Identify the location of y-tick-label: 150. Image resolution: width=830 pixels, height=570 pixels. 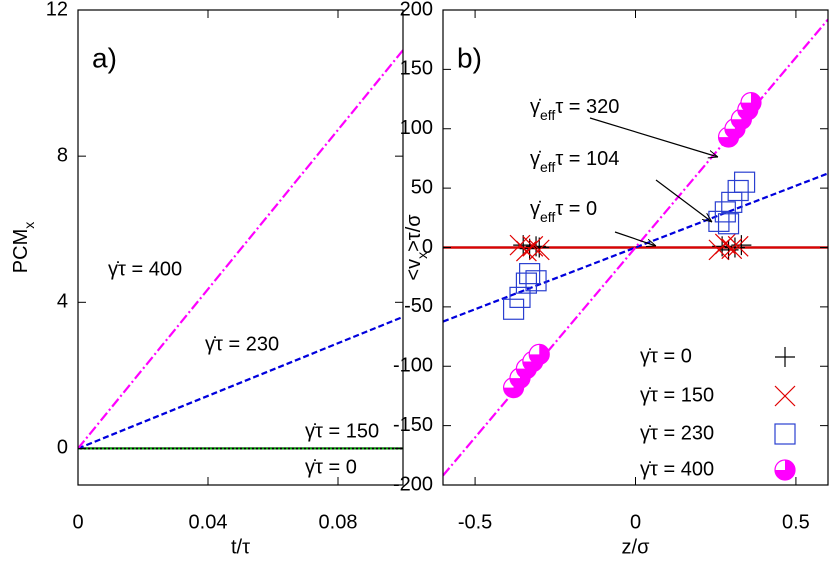
(416, 69).